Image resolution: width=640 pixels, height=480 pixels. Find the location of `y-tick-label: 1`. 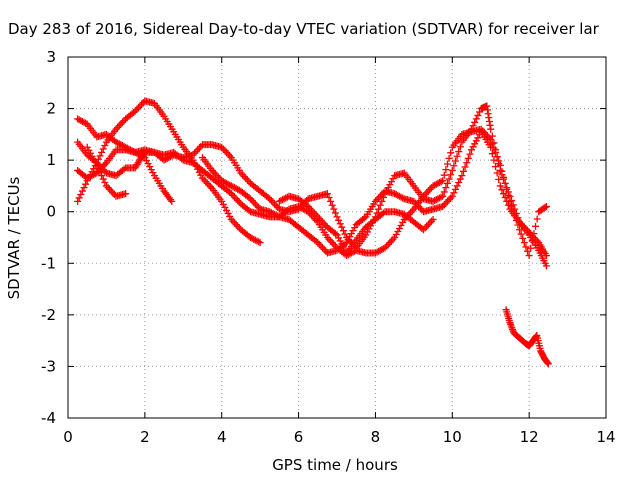

y-tick-label: 1 is located at coordinates (51, 160).